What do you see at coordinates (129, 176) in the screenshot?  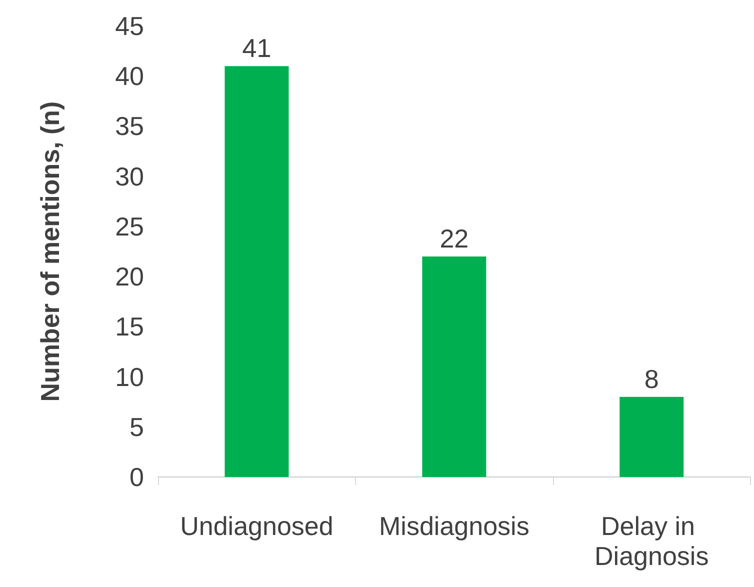 I see `y-tick-label: 30` at bounding box center [129, 176].